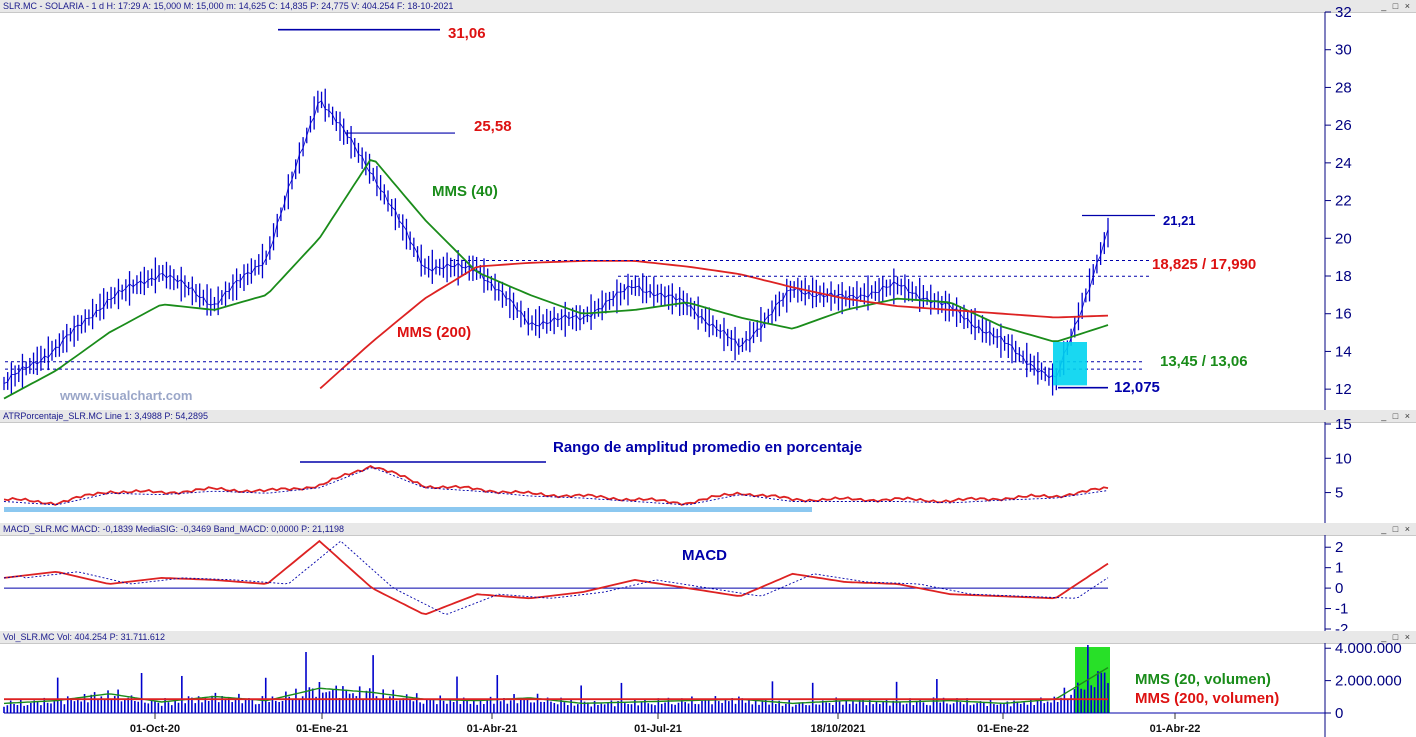 The height and width of the screenshot is (737, 1416). What do you see at coordinates (837, 729) in the screenshot?
I see `x-axis-label: 18/10/2021` at bounding box center [837, 729].